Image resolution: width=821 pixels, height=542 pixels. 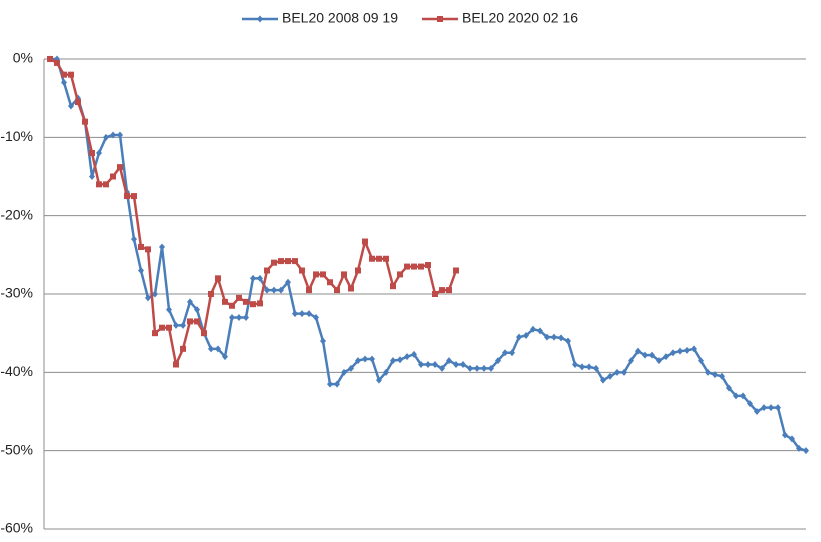 I want to click on legend-label: BEL20 2008 09 19, so click(x=340, y=18).